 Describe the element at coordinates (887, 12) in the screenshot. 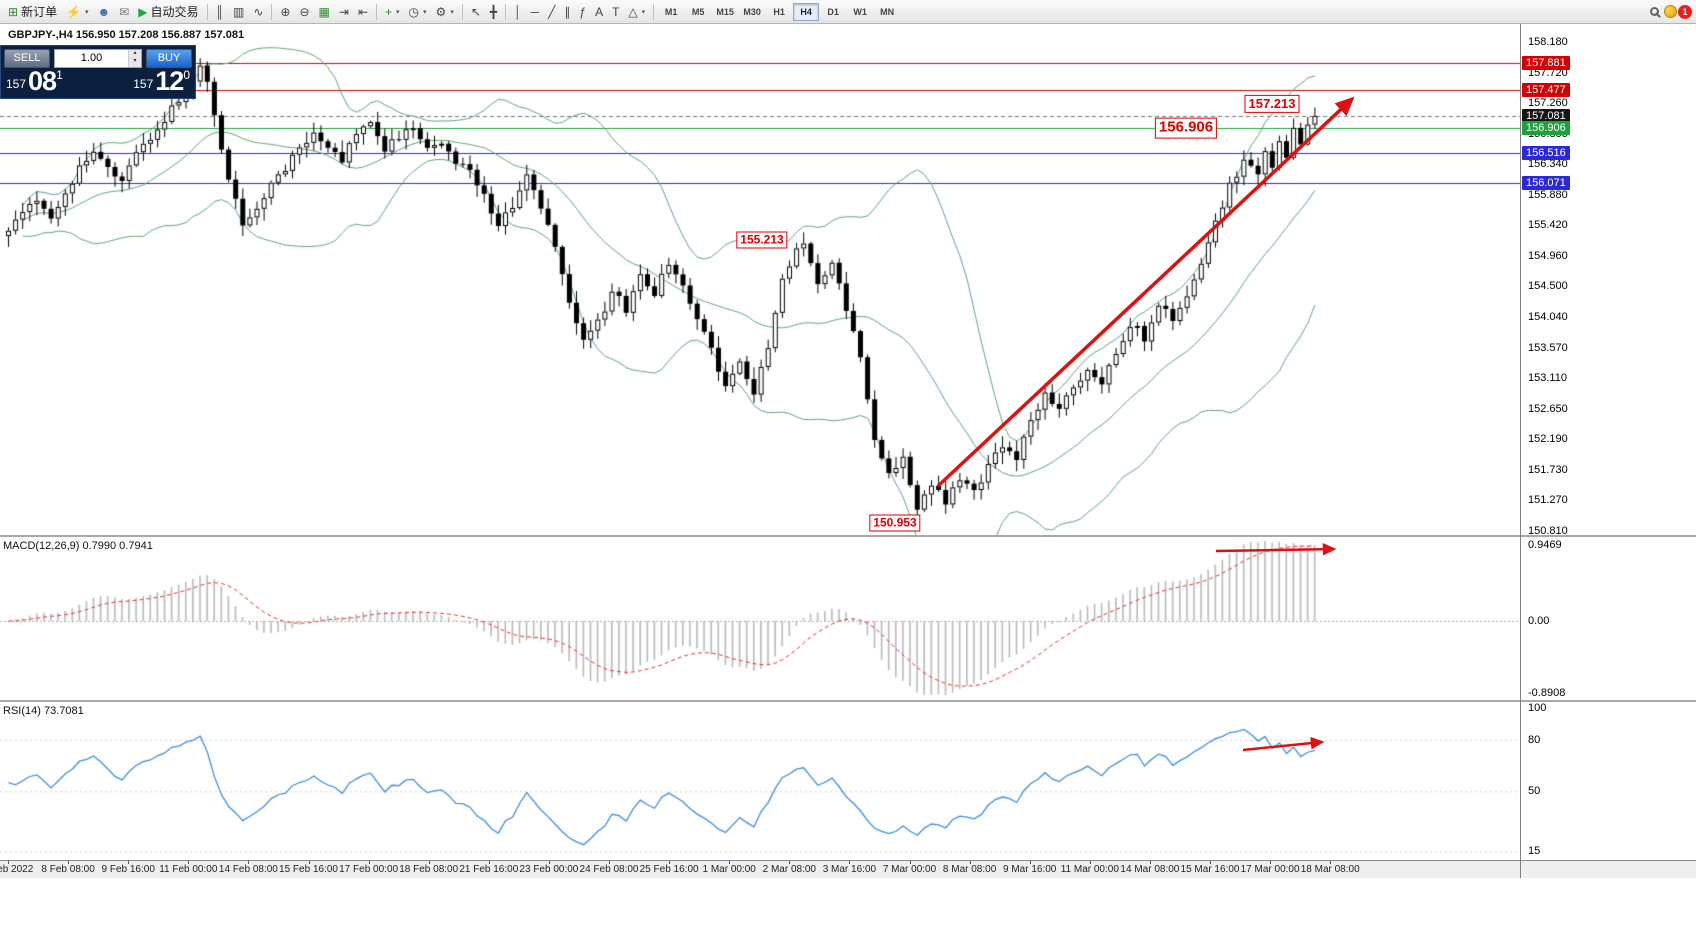

I see `timeframe-mn-button: MN` at that location.